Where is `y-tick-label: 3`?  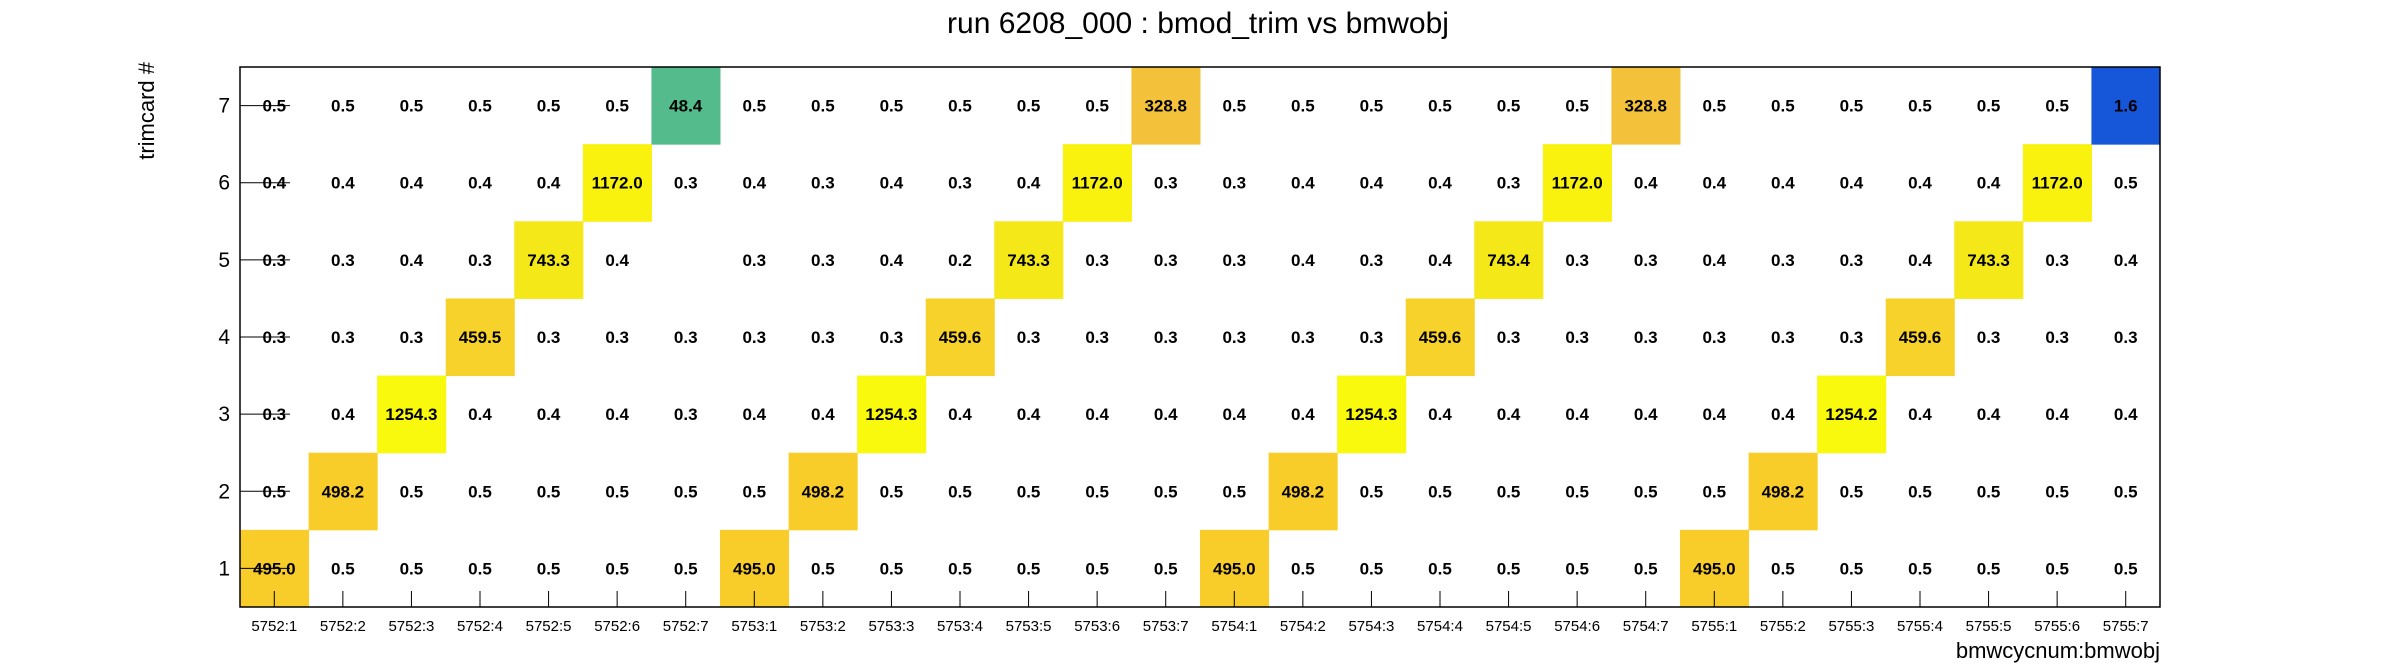 y-tick-label: 3 is located at coordinates (224, 414).